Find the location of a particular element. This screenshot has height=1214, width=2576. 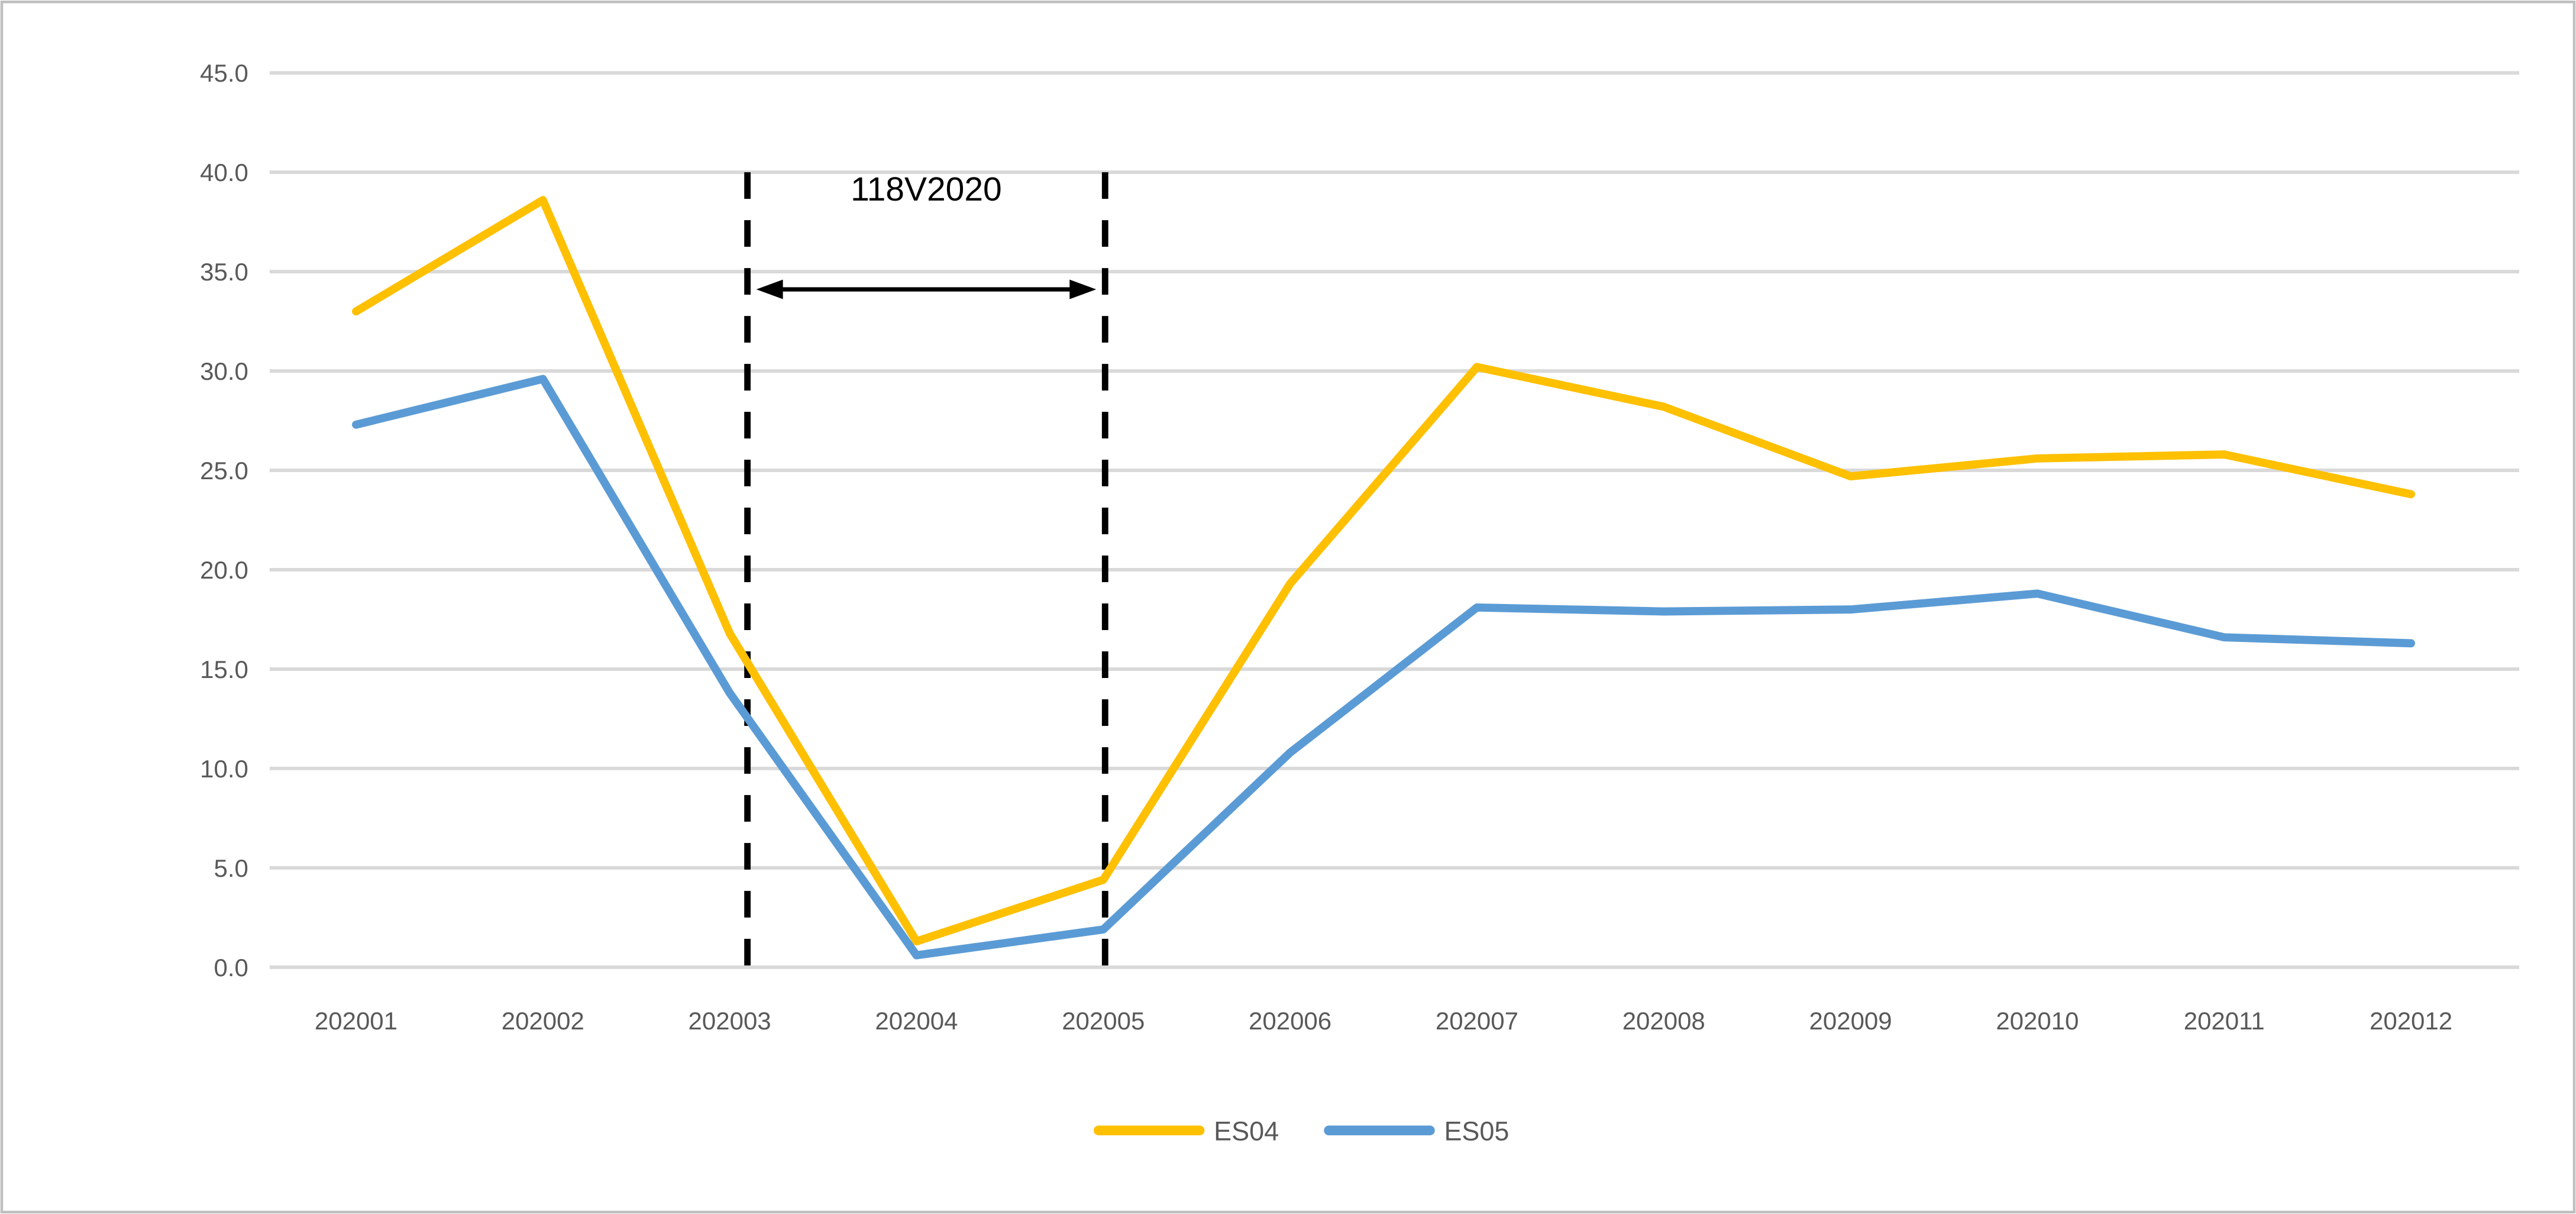

x-tick-label-202002: 202002 is located at coordinates (543, 1021).